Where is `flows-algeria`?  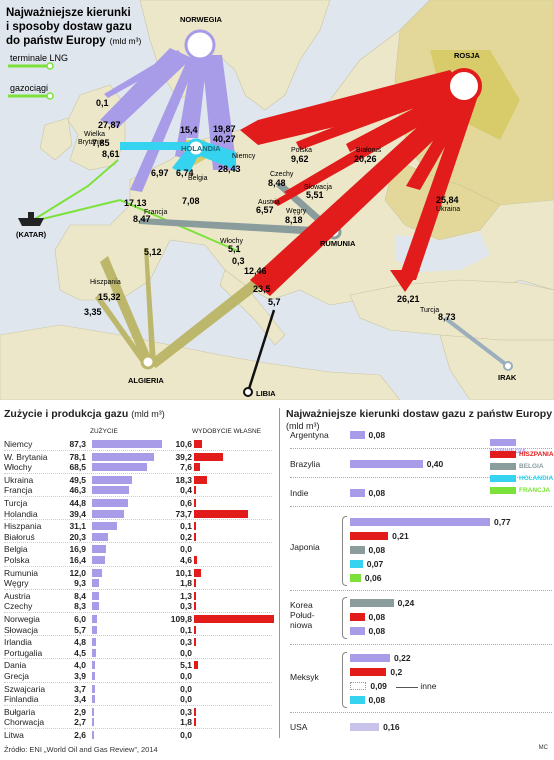
flows-algeria is located at coordinates (182, 308).